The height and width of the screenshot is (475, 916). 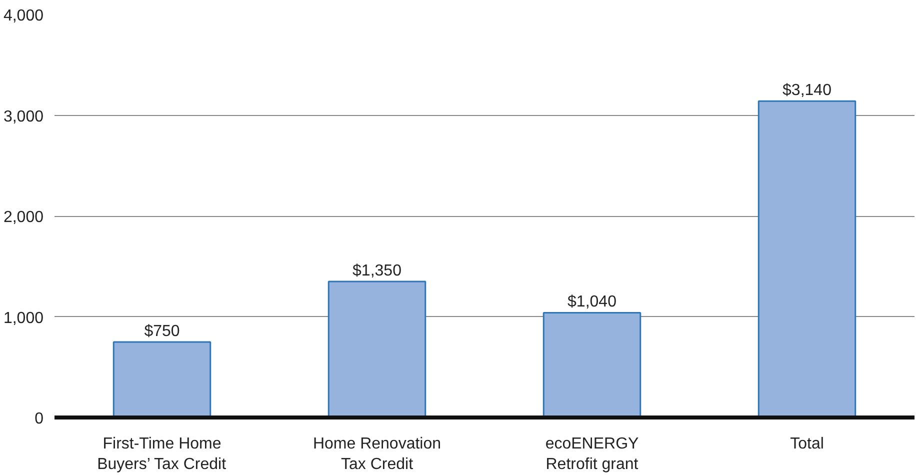 What do you see at coordinates (23, 318) in the screenshot?
I see `y-tick-label: 1,000` at bounding box center [23, 318].